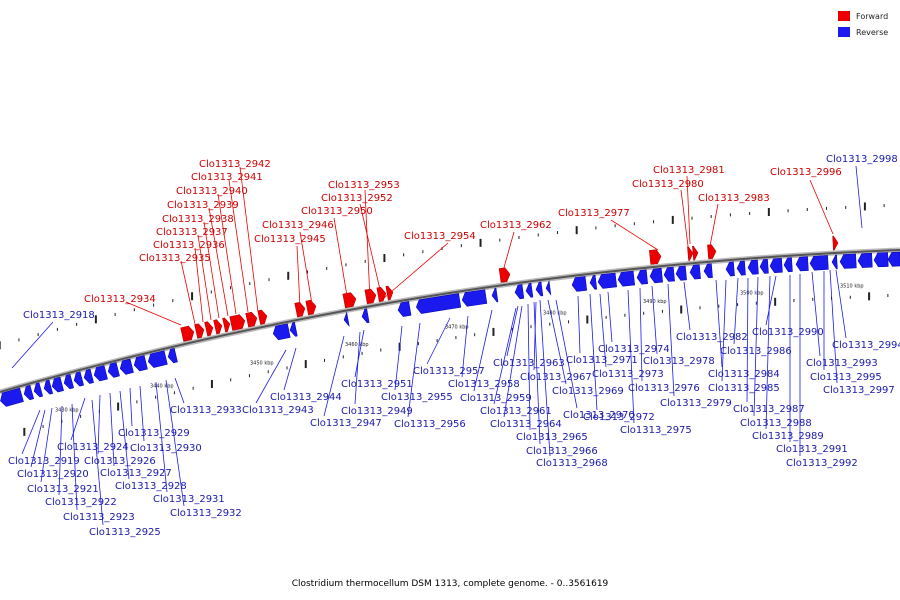 This screenshot has width=900, height=600. What do you see at coordinates (278, 410) in the screenshot?
I see `gene-label-reverse: Clo1313_2943` at bounding box center [278, 410].